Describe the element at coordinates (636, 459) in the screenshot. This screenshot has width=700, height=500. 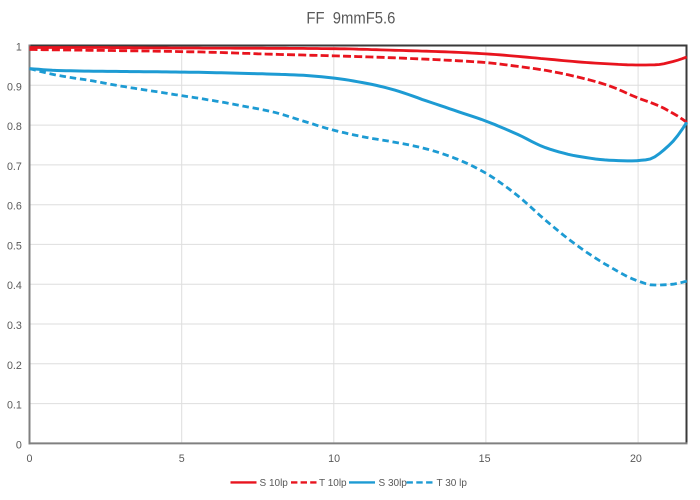
I see `svg-text: 20` at that location.